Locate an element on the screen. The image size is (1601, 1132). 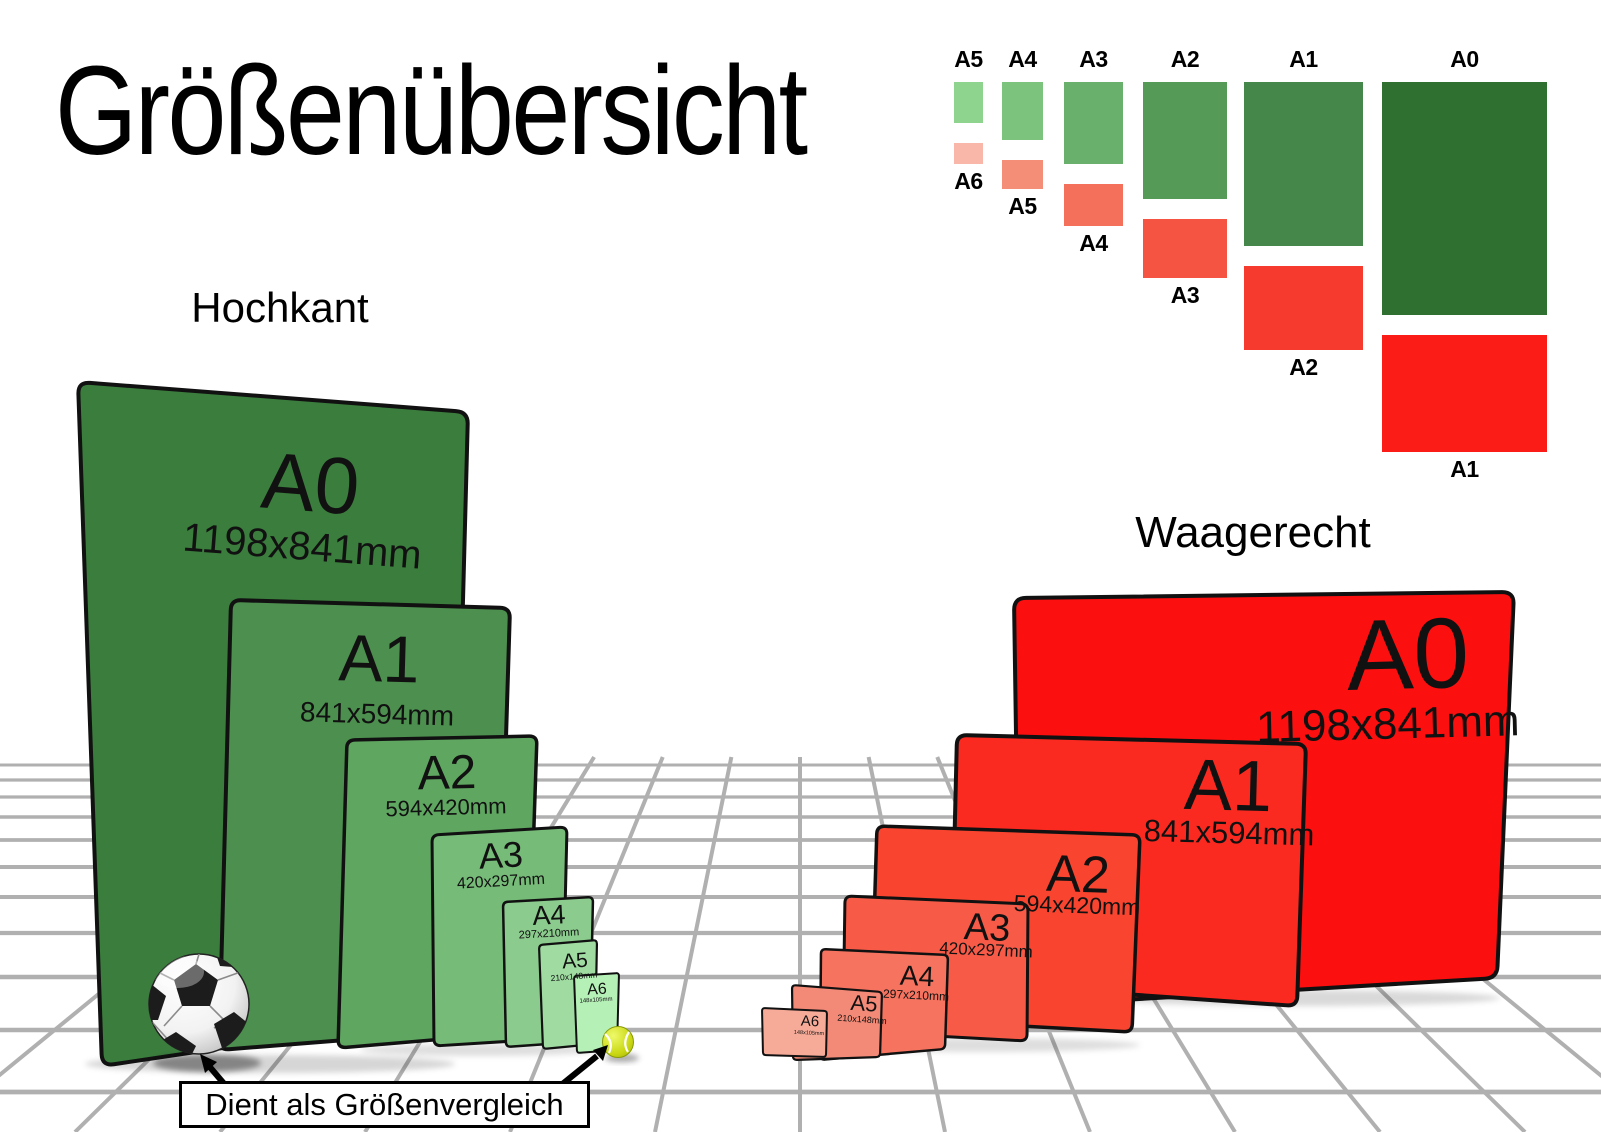
tennis-ball is located at coordinates (620, 1044).